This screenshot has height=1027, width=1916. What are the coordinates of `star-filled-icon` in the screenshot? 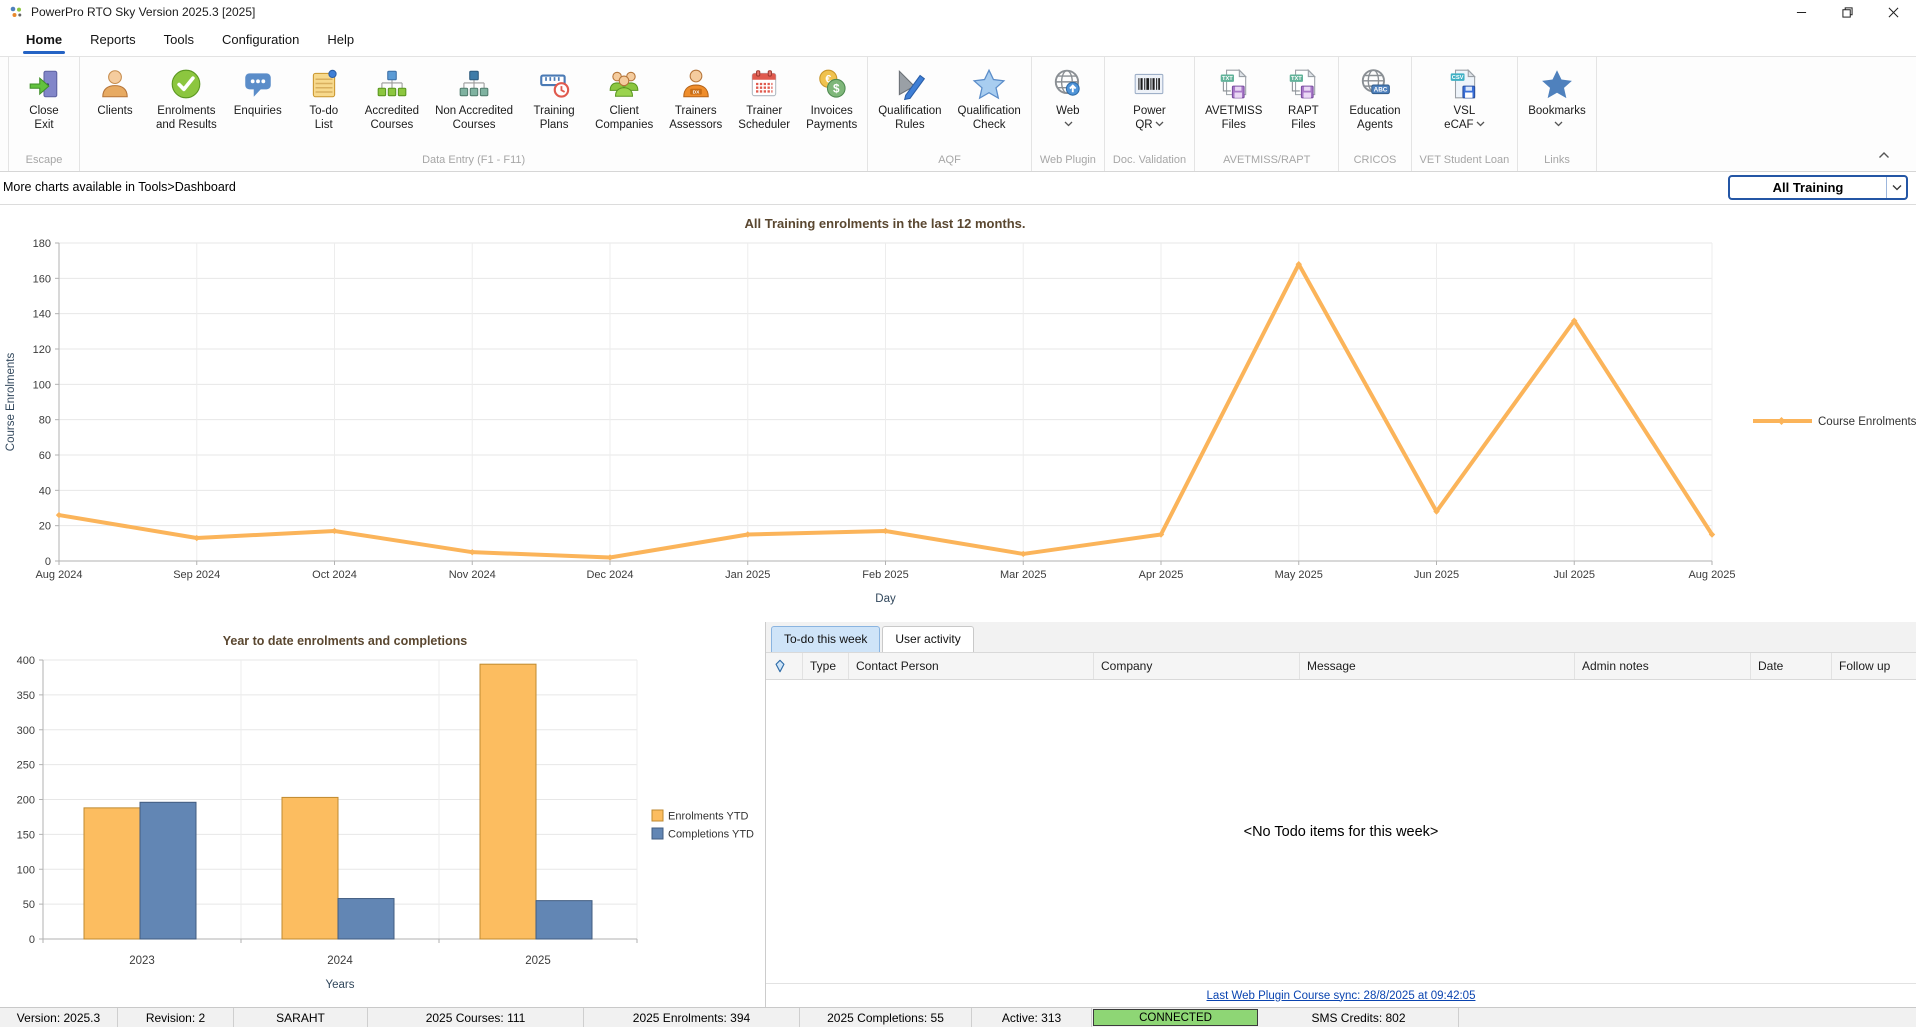 It's located at (1557, 84).